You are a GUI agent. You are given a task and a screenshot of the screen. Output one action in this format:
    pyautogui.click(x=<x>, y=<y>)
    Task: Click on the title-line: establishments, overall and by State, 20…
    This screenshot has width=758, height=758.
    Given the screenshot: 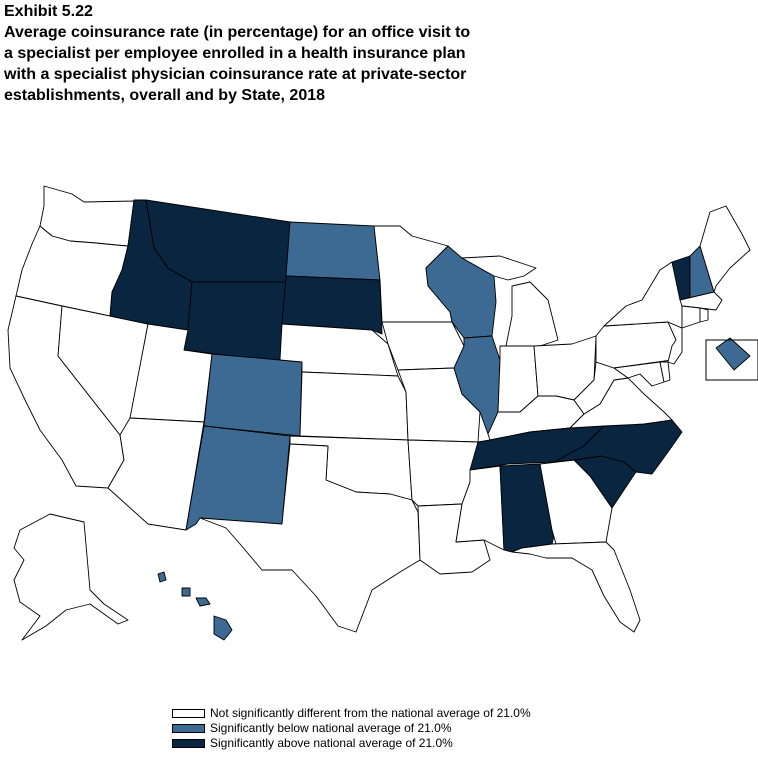 What is the action you would take?
    pyautogui.click(x=165, y=95)
    